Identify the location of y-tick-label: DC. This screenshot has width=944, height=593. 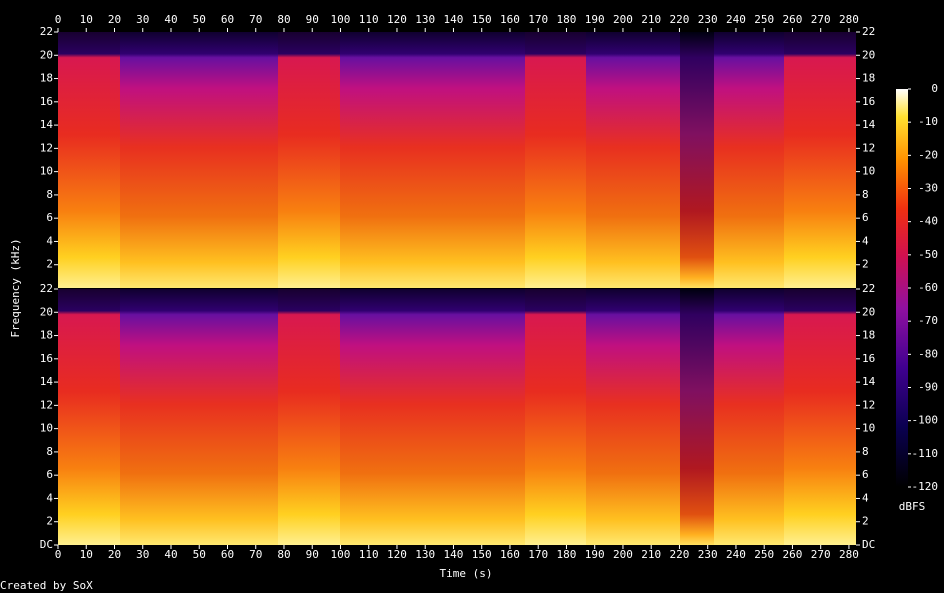
(46, 544).